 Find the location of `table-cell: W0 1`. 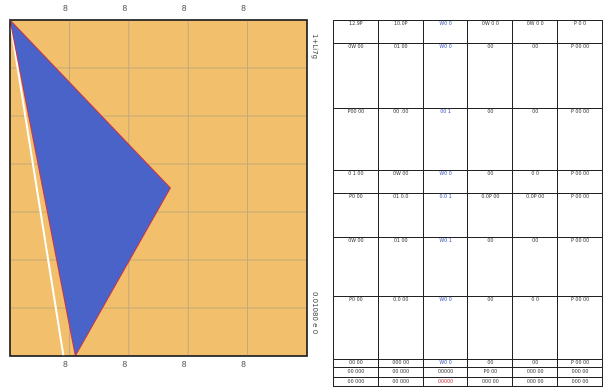

table-cell: W0 1 is located at coordinates (445, 267).